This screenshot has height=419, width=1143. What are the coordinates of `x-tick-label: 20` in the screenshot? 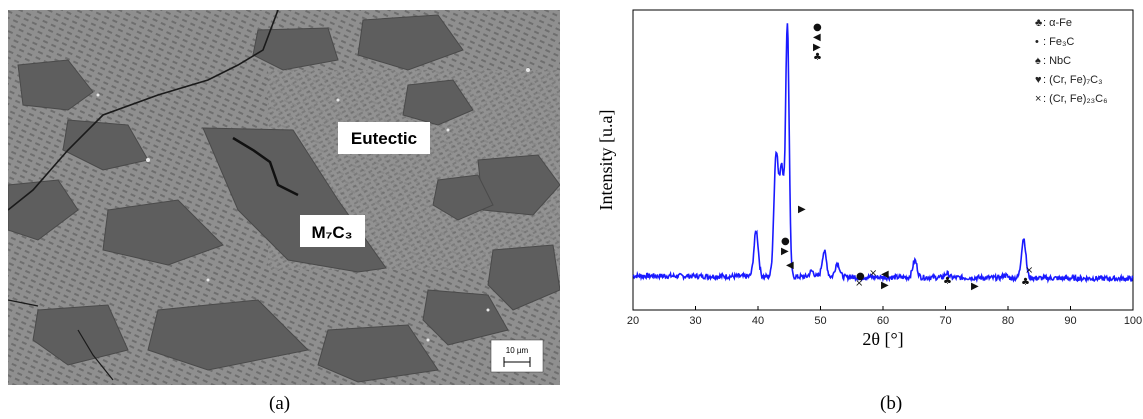 It's located at (633, 321).